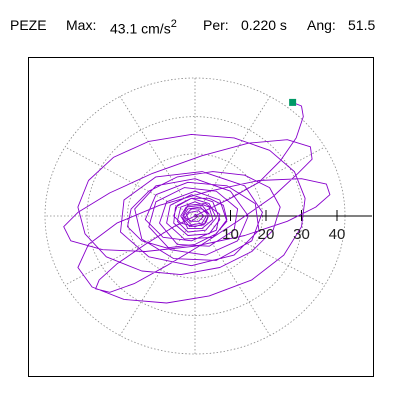 The width and height of the screenshot is (400, 400). Describe the element at coordinates (321, 25) in the screenshot. I see `ang-label: Ang:` at that location.